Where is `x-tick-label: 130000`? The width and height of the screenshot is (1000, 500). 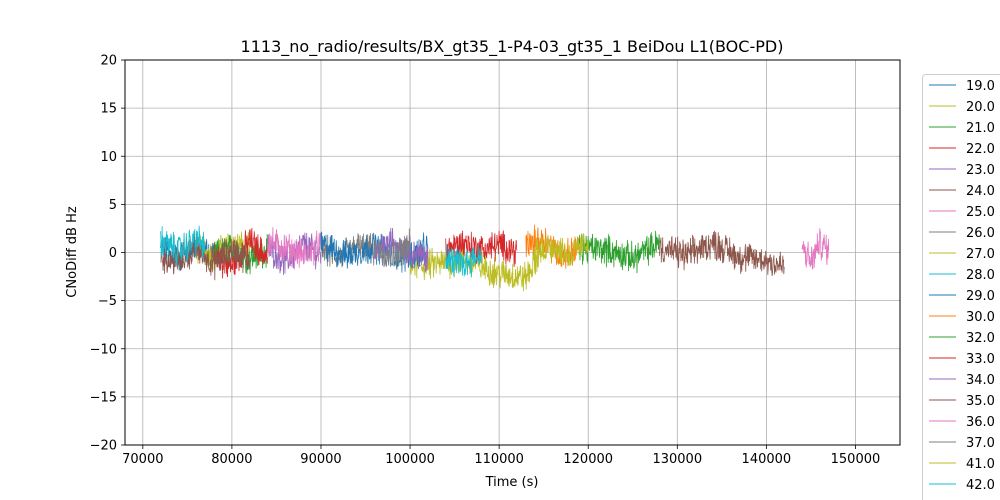
x-tick-label: 130000 is located at coordinates (677, 459).